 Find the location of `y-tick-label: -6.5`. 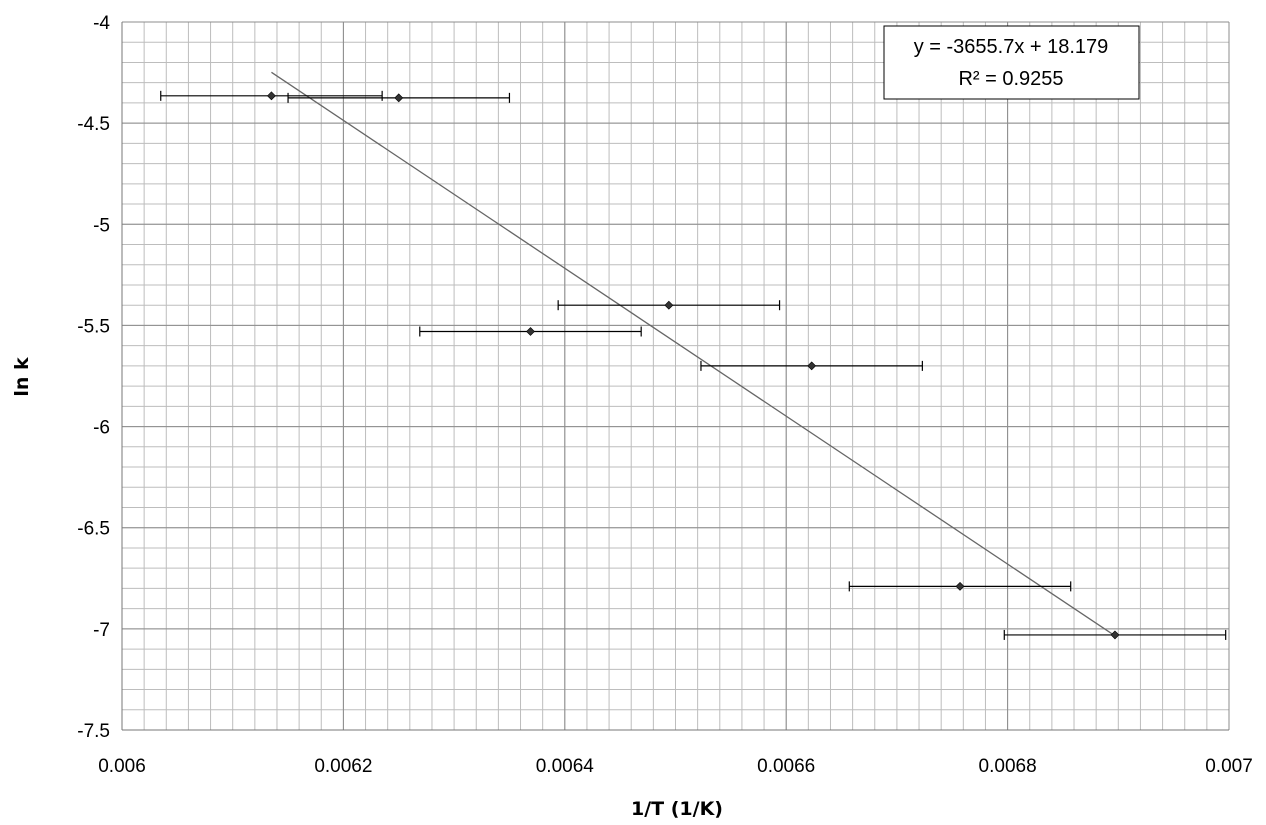

y-tick-label: -6.5 is located at coordinates (93, 529).